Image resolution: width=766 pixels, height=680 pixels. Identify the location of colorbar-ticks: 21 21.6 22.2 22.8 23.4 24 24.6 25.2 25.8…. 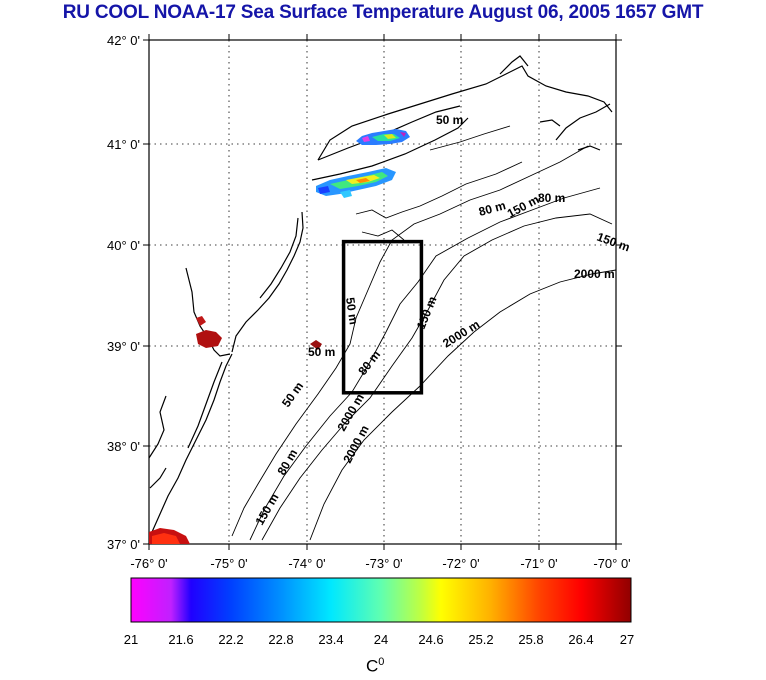
(379, 639).